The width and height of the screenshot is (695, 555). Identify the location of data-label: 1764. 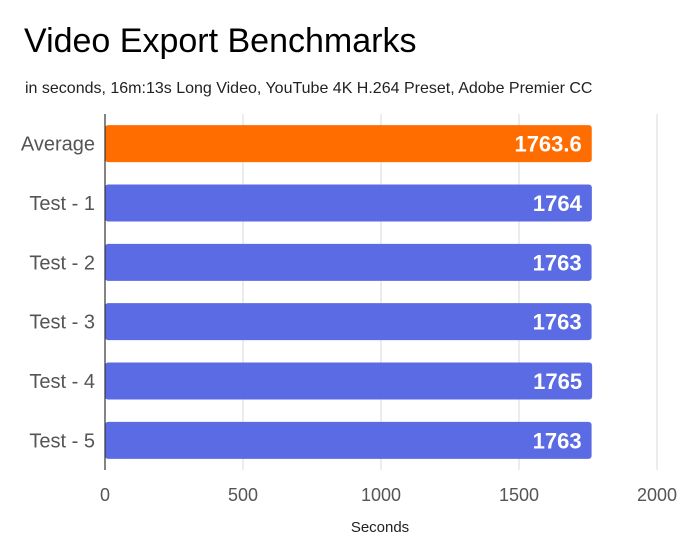
(558, 203).